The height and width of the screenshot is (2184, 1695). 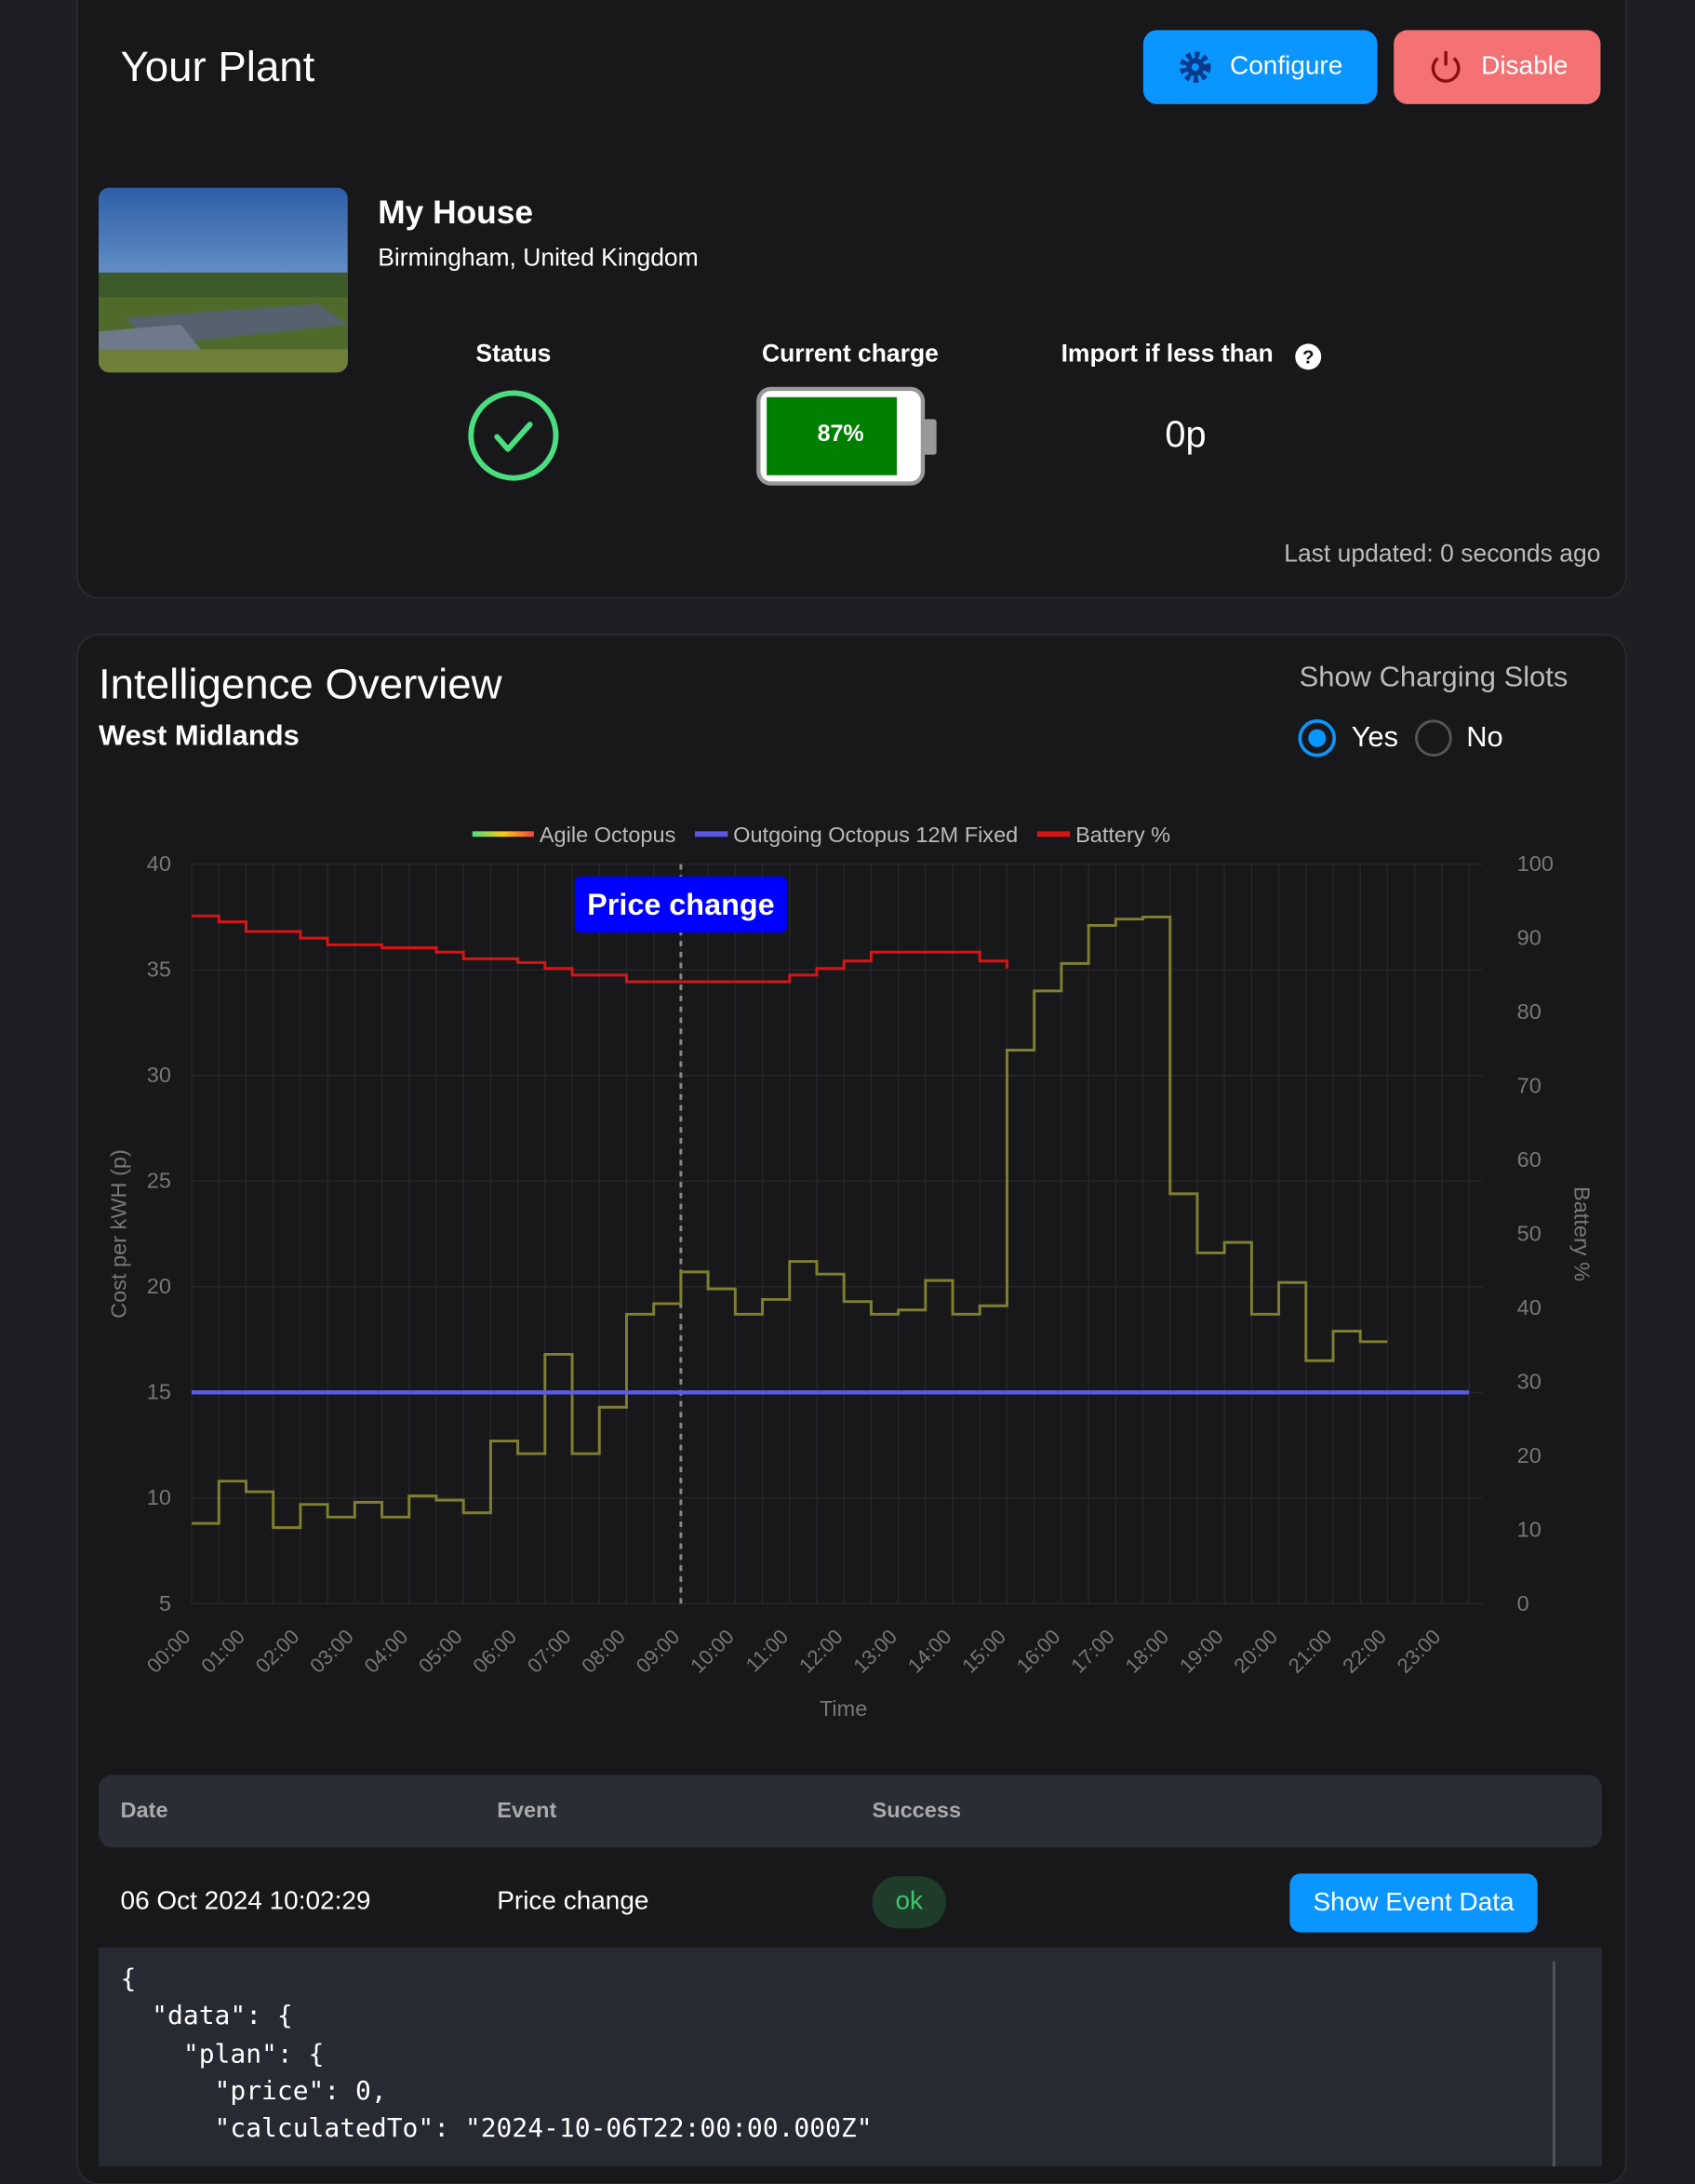 I want to click on x-axis-title: Time, so click(x=843, y=1708).